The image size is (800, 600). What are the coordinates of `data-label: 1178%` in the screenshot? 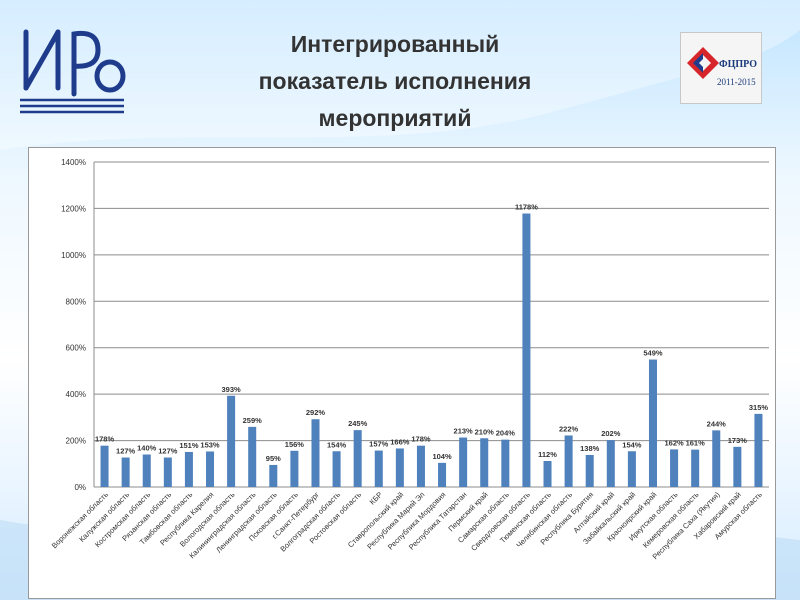 It's located at (526, 207).